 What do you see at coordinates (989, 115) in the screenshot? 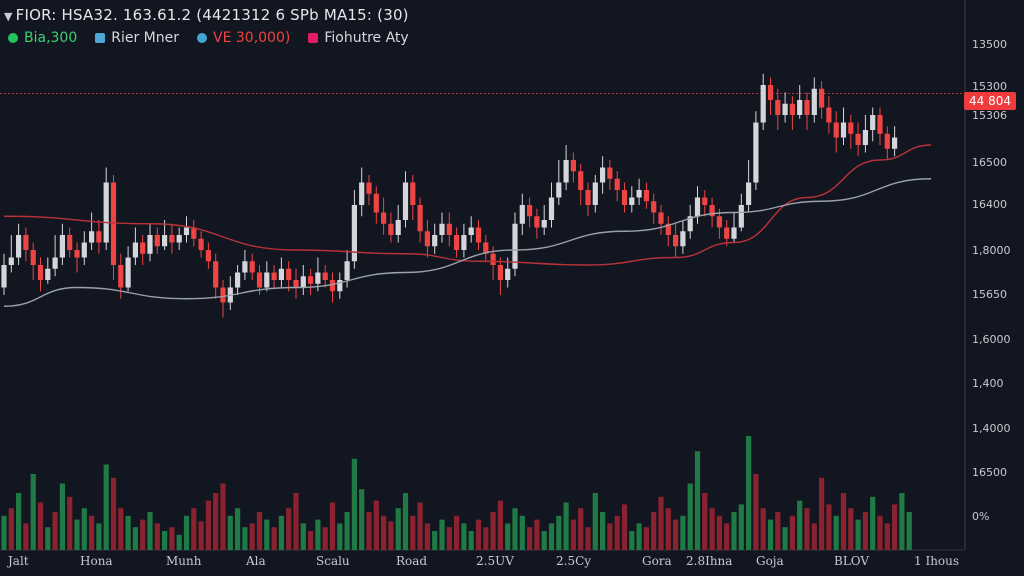
I see `y-tick-label: 15306` at bounding box center [989, 115].